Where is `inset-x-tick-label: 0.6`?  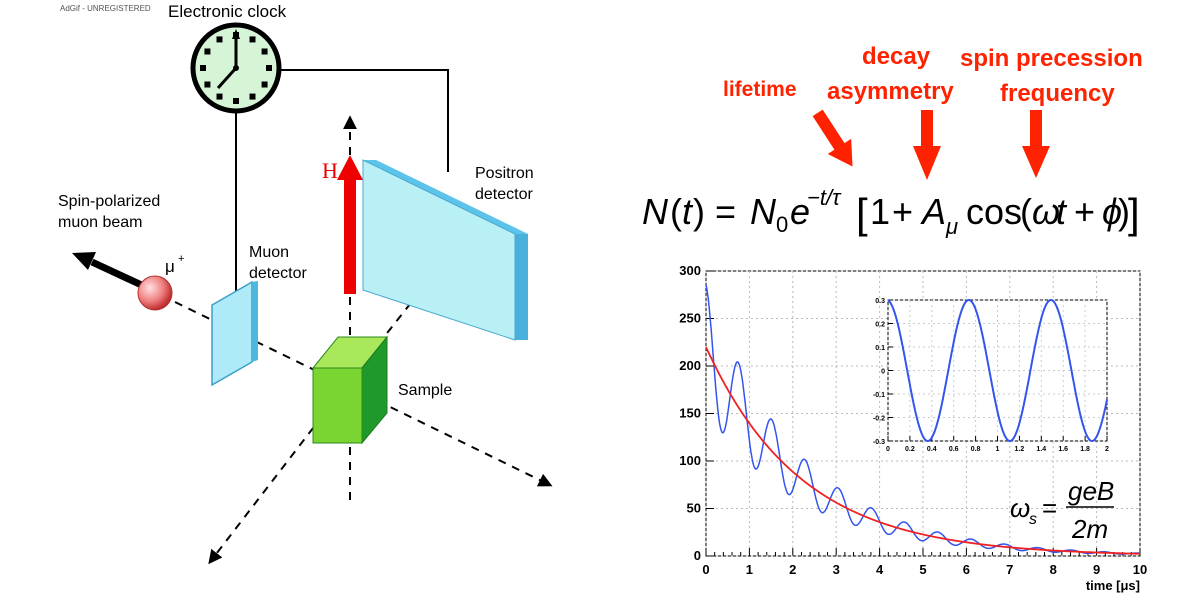
inset-x-tick-label: 0.6 is located at coordinates (954, 449).